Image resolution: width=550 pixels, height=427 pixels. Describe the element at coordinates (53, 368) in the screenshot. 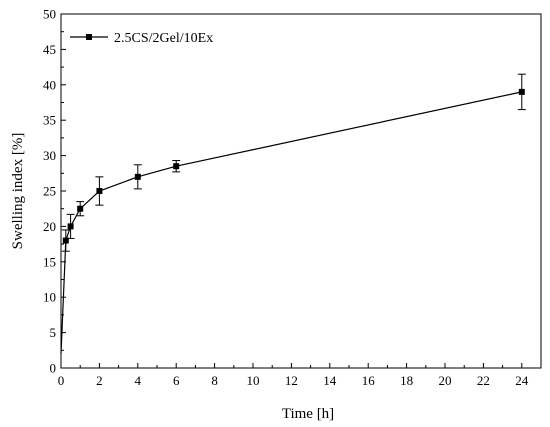

I see `y-tick-label: 0` at that location.